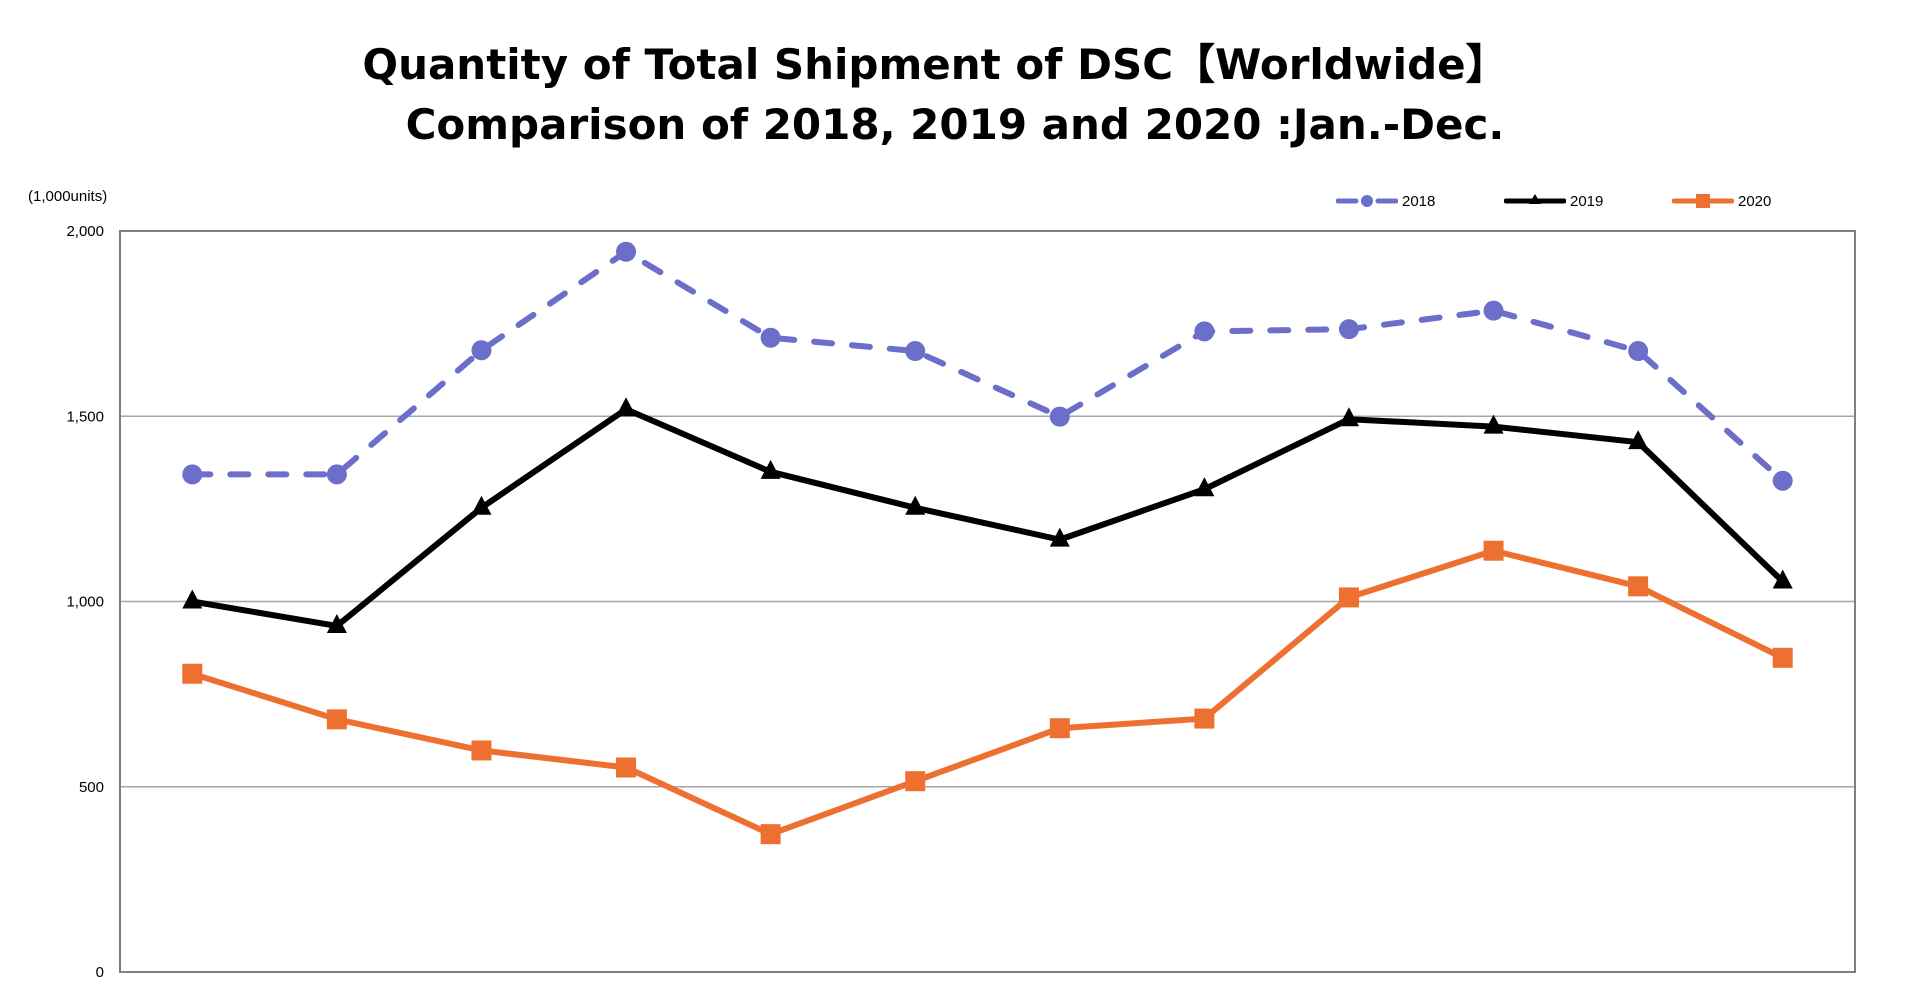  Describe the element at coordinates (1204, 487) in the screenshot. I see `data-point-2019-aug` at that location.